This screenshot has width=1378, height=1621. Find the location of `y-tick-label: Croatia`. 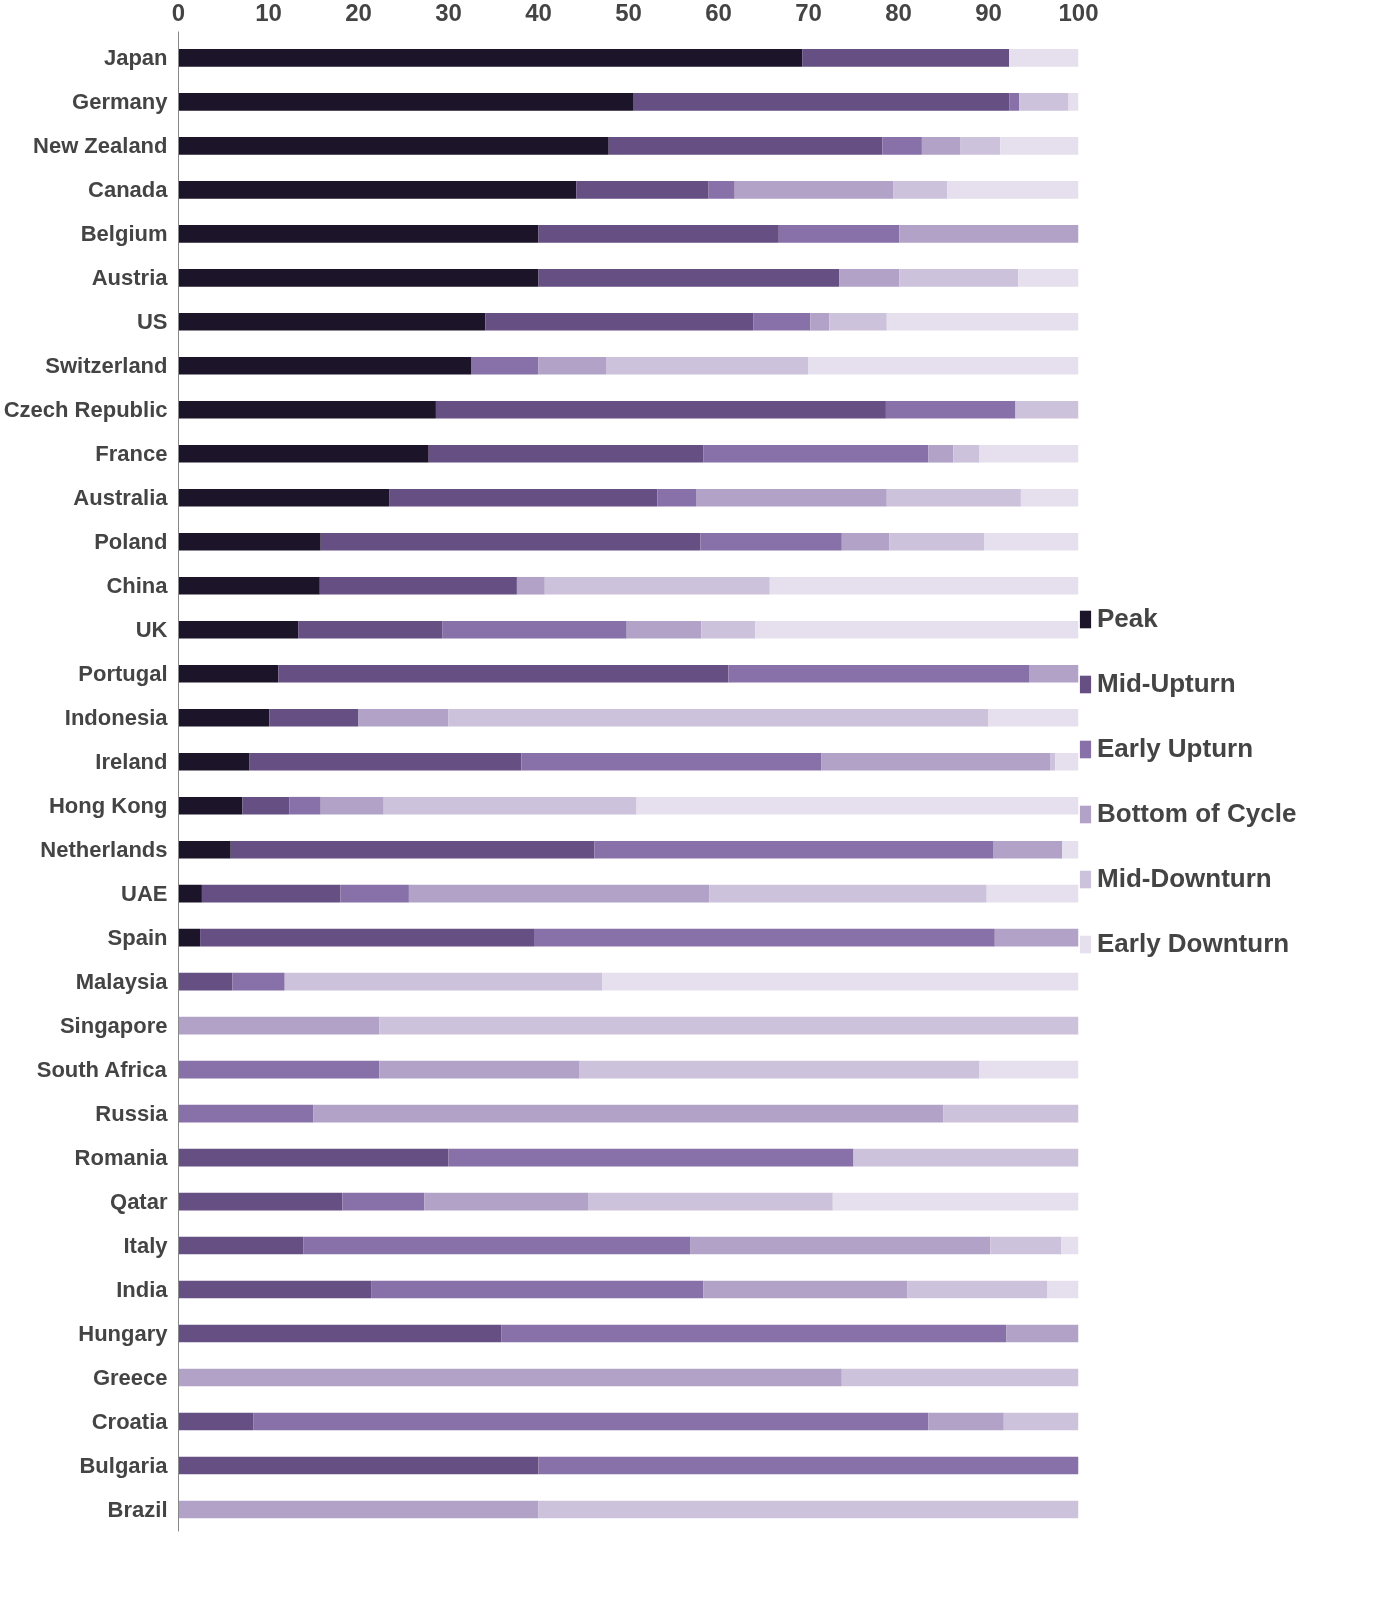

y-tick-label: Croatia is located at coordinates (130, 1422).